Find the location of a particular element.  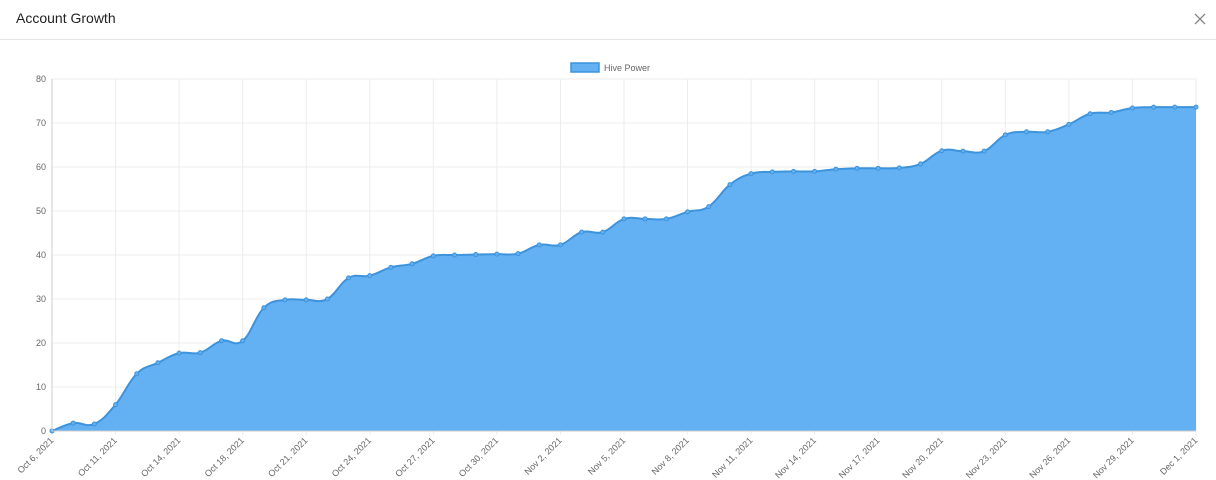

x-tick-label: Oct 6, 2021 is located at coordinates (35, 455).